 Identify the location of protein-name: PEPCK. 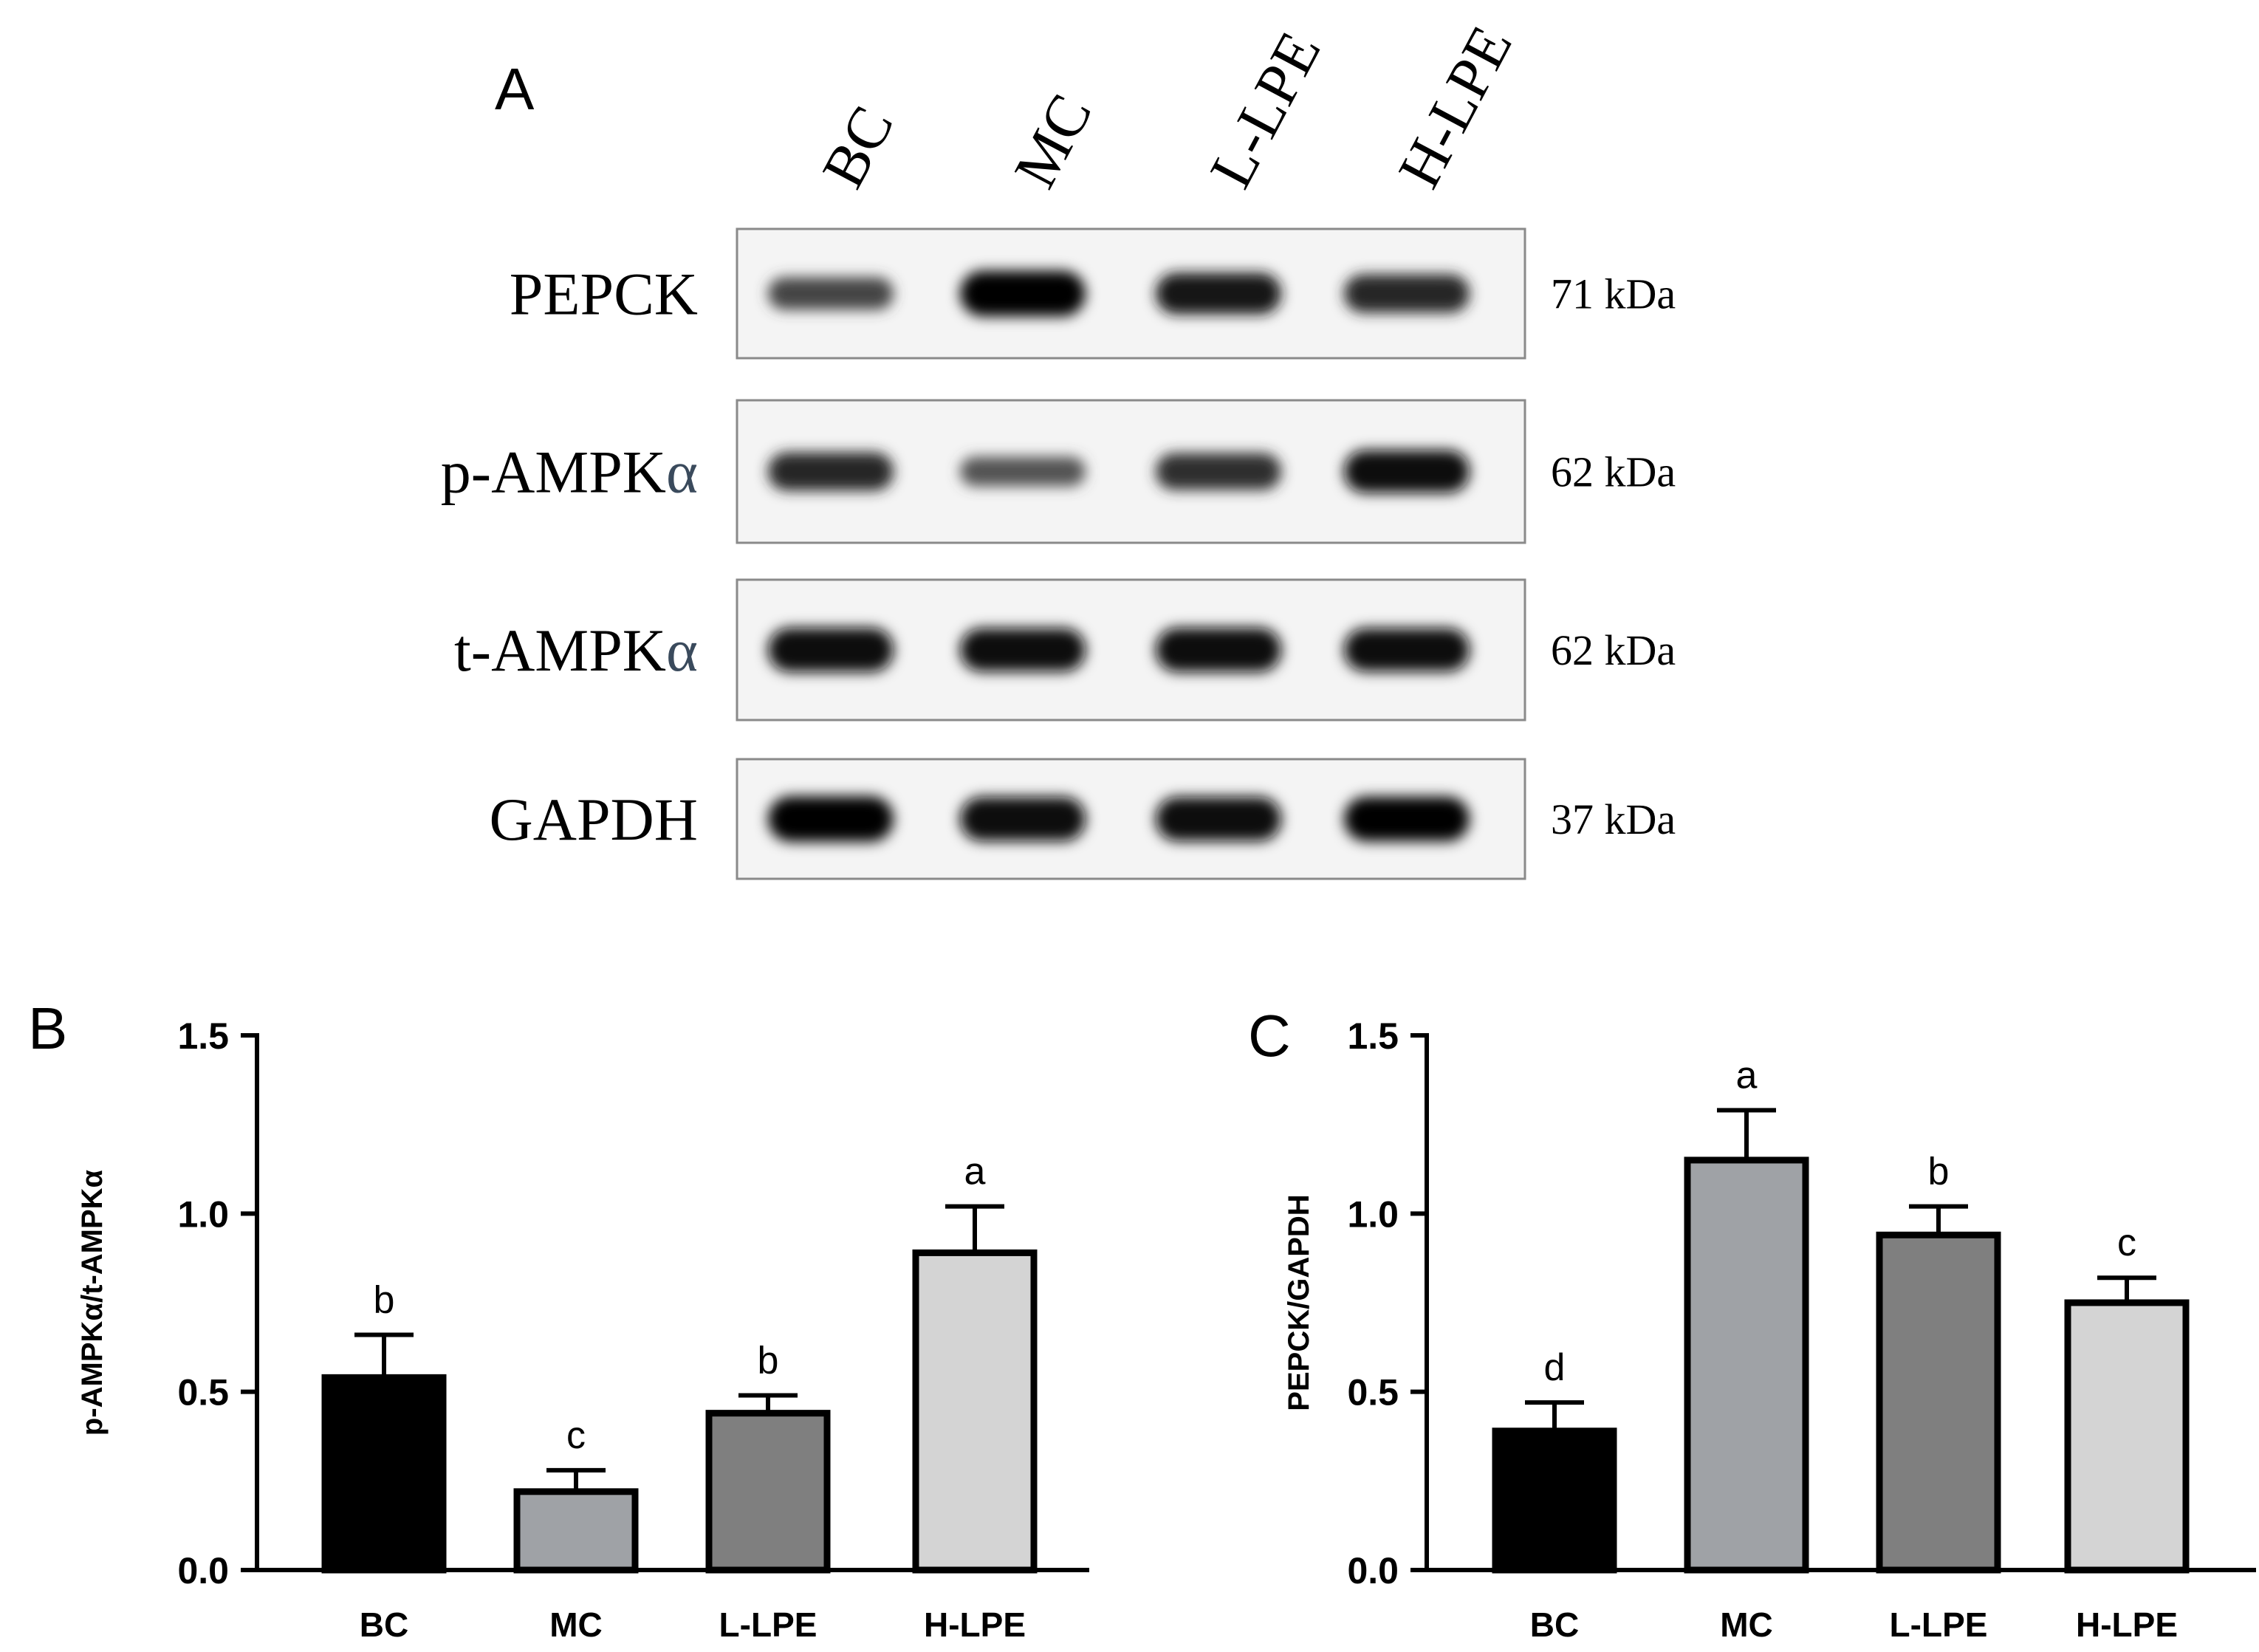
(604, 294).